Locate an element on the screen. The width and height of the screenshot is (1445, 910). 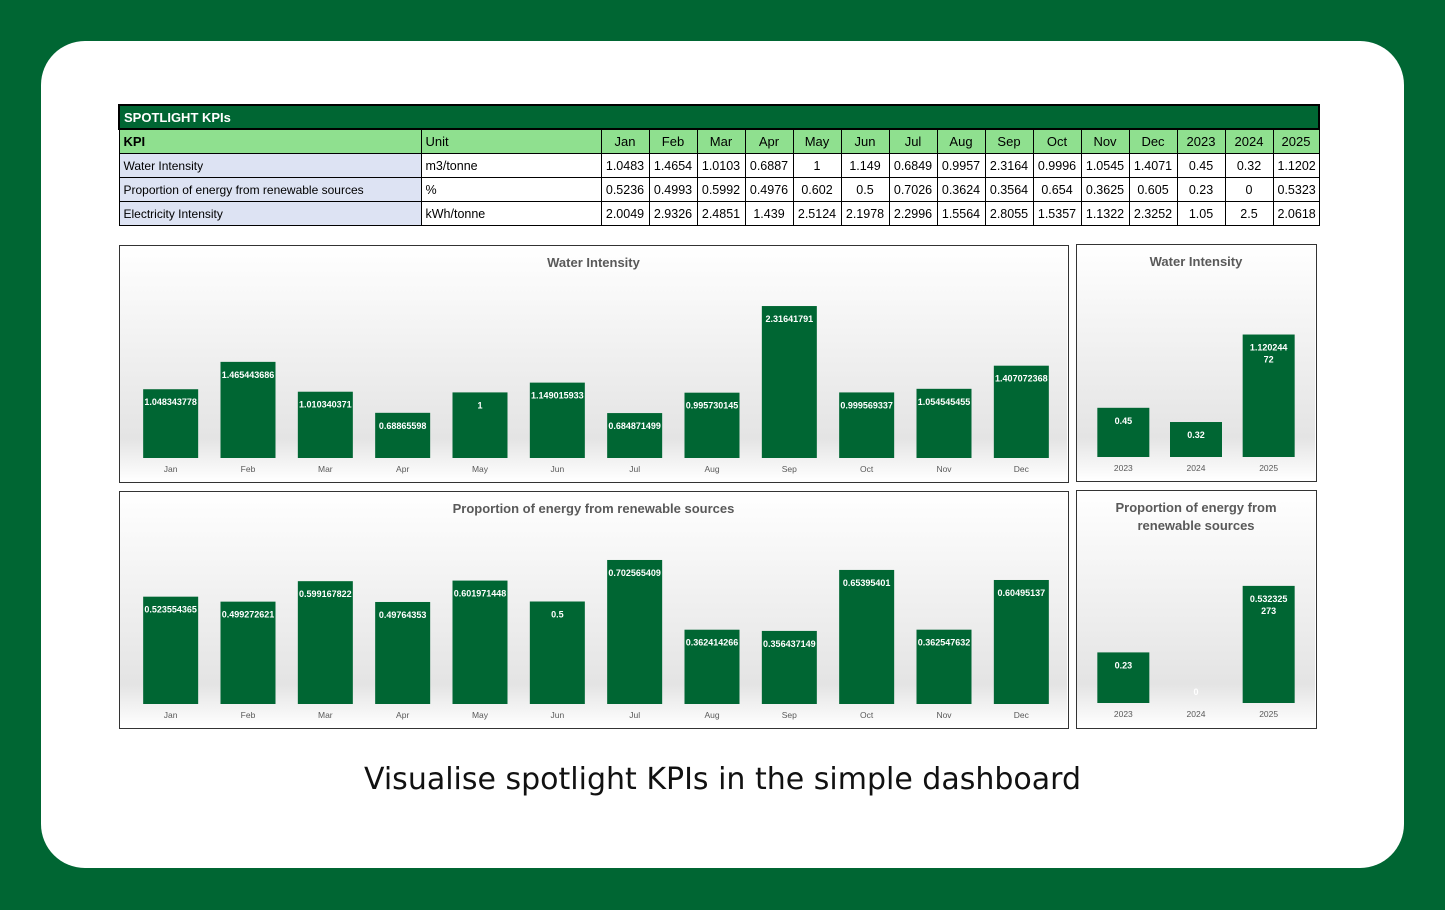
column-header: Jul is located at coordinates (913, 141).